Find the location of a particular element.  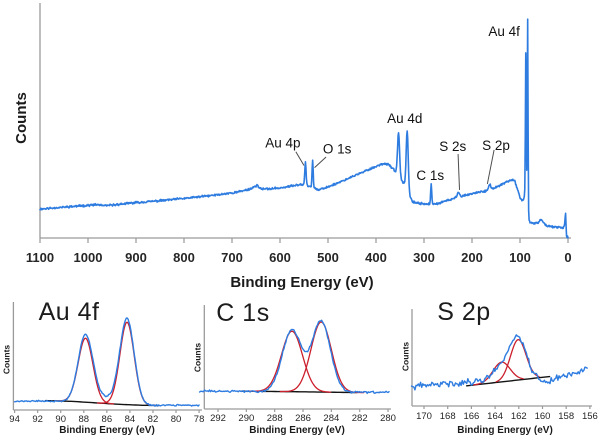

au4f-x-tick-label: 82 is located at coordinates (153, 419).